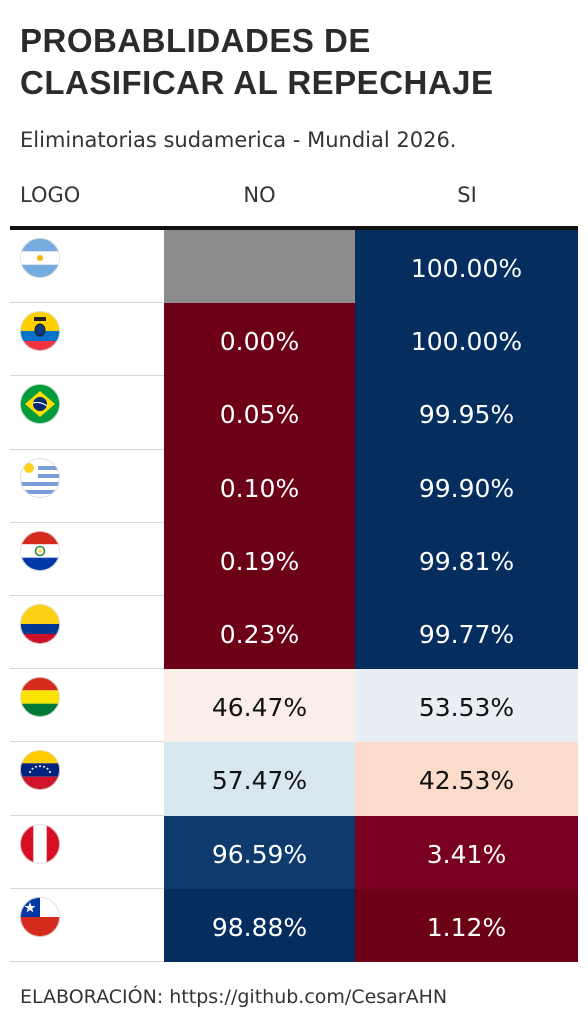 Image resolution: width=588 pixels, height=1034 pixels. Describe the element at coordinates (40, 697) in the screenshot. I see `bolivia-flag-icon` at that location.